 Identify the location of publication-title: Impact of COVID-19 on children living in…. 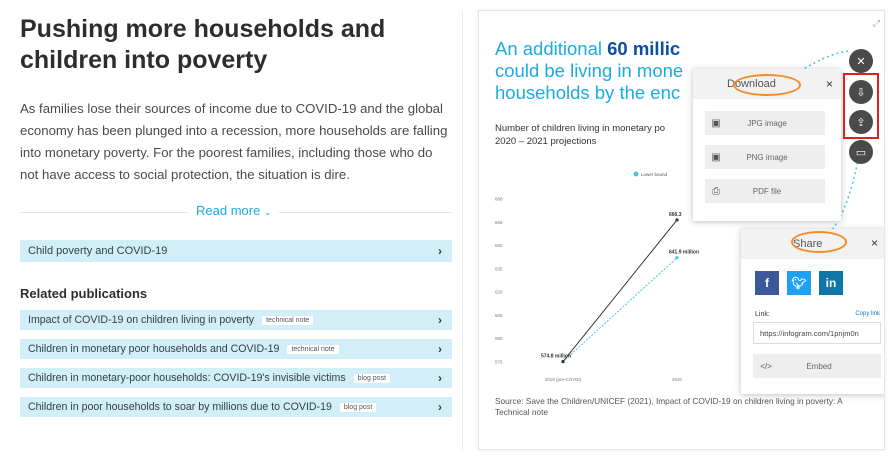
(141, 320).